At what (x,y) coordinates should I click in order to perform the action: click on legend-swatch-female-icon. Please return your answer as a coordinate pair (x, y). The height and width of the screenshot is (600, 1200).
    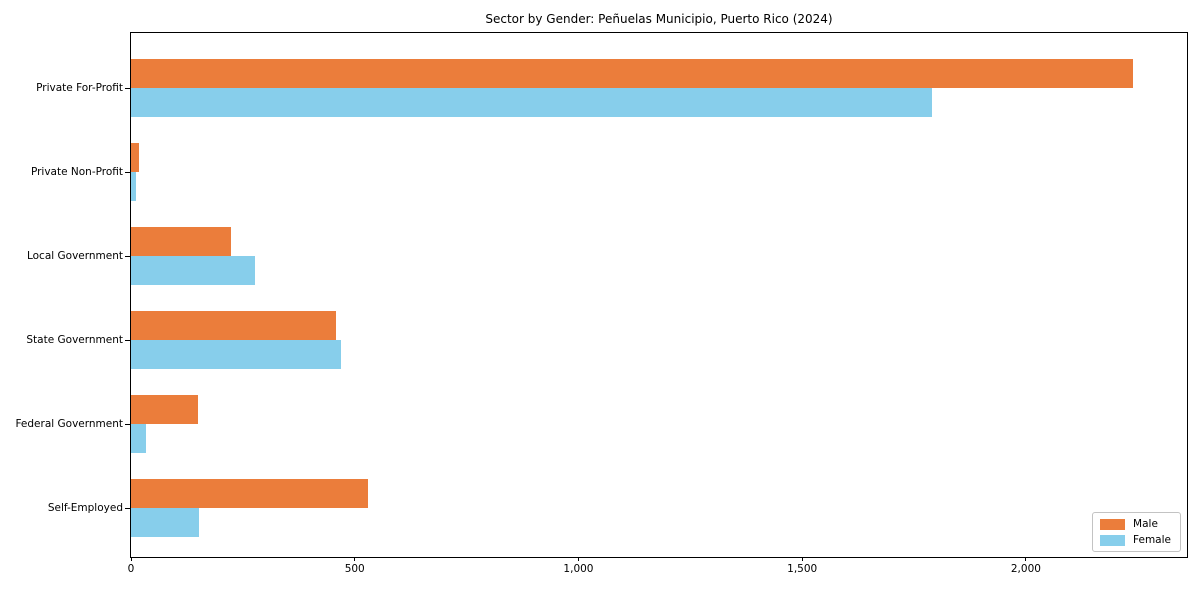
    Looking at the image, I should click on (1113, 540).